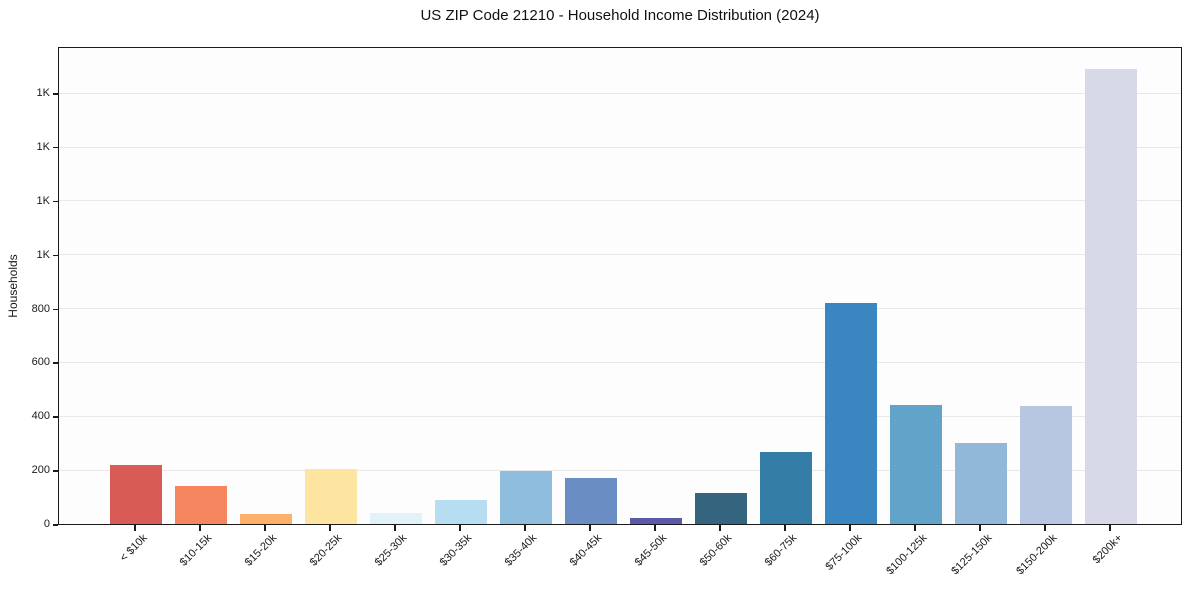 The height and width of the screenshot is (590, 1189). Describe the element at coordinates (981, 483) in the screenshot. I see `bar-$125-150k` at that location.